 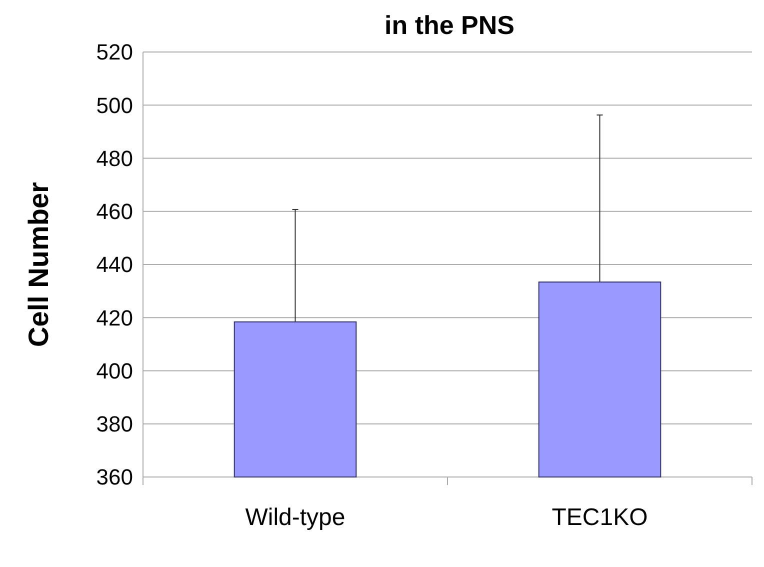 I want to click on y-tick-label: 420, so click(x=114, y=317).